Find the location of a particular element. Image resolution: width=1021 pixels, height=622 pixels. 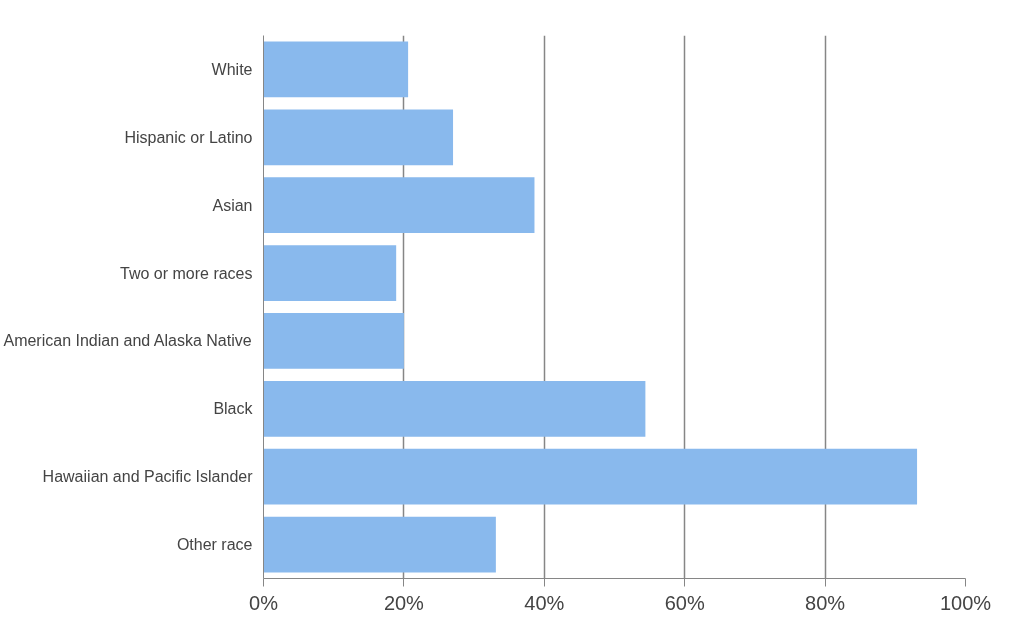

y-tick-label: White is located at coordinates (232, 69).